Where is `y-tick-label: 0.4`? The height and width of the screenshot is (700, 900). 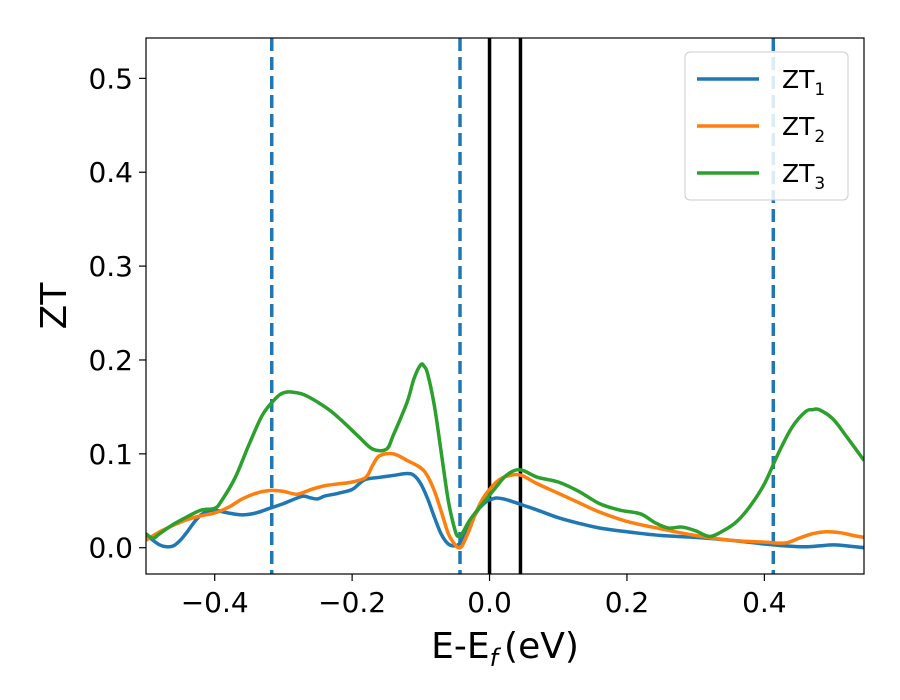
y-tick-label: 0.4 is located at coordinates (110, 172).